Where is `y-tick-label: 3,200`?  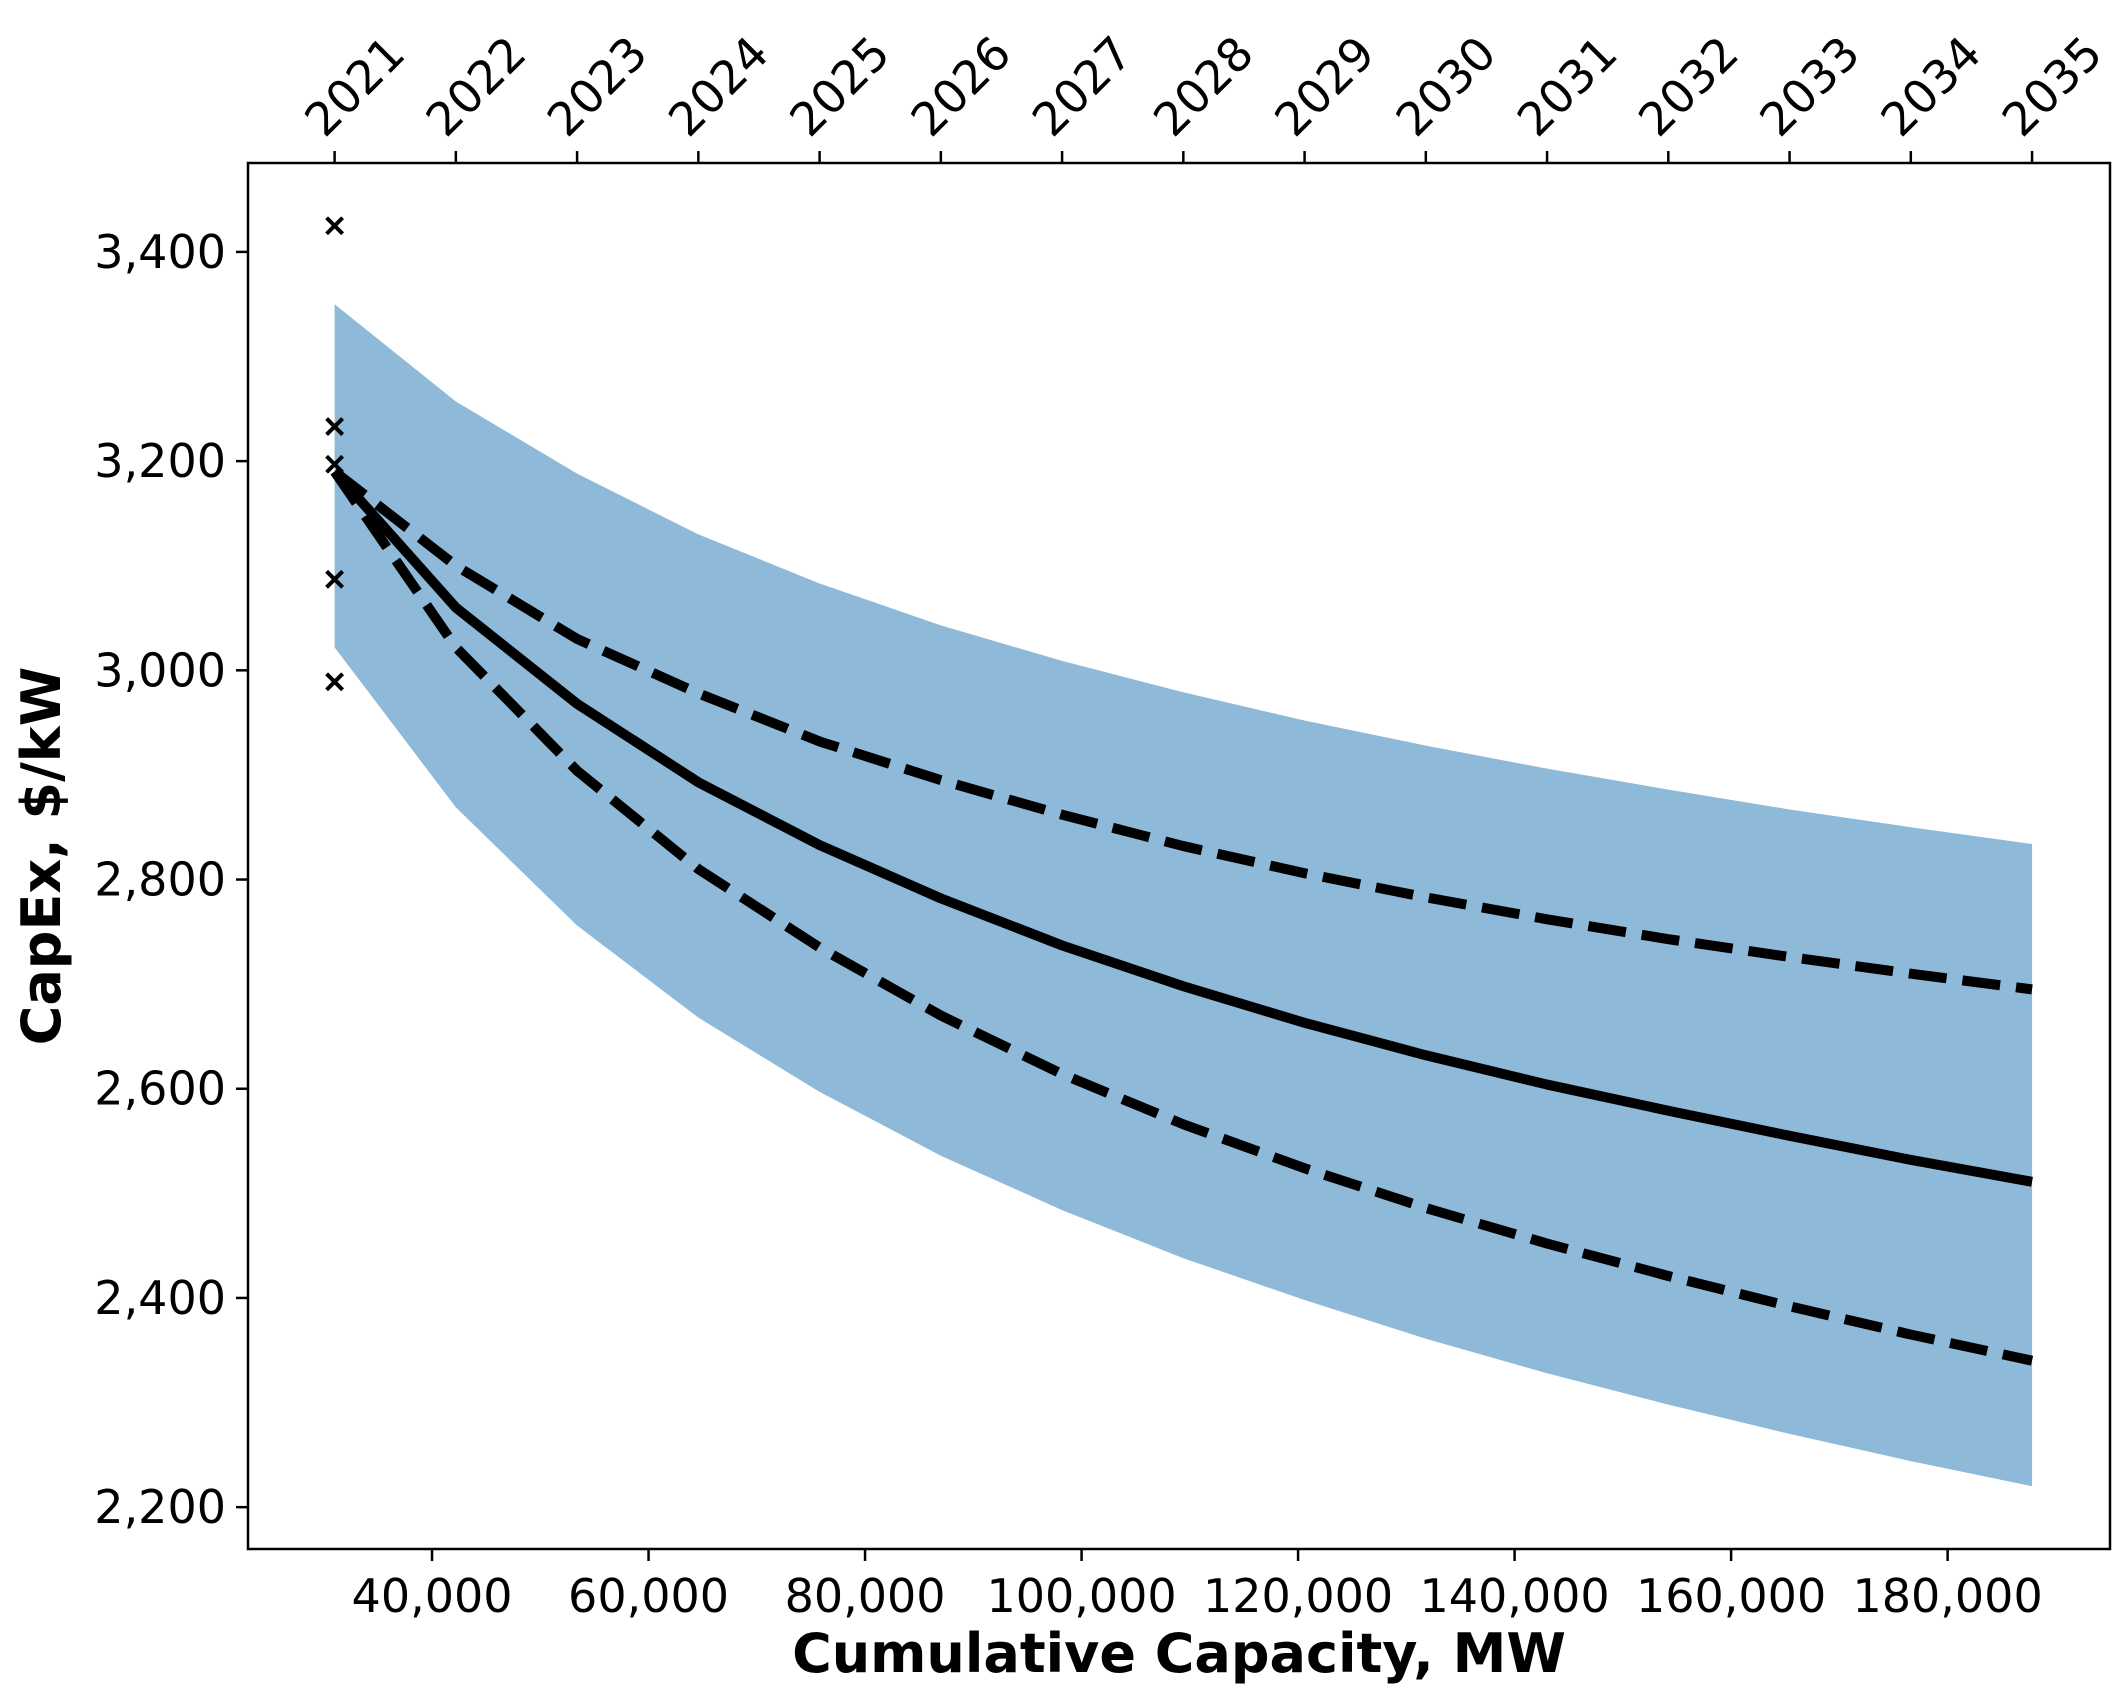
y-tick-label: 3,200 is located at coordinates (160, 461).